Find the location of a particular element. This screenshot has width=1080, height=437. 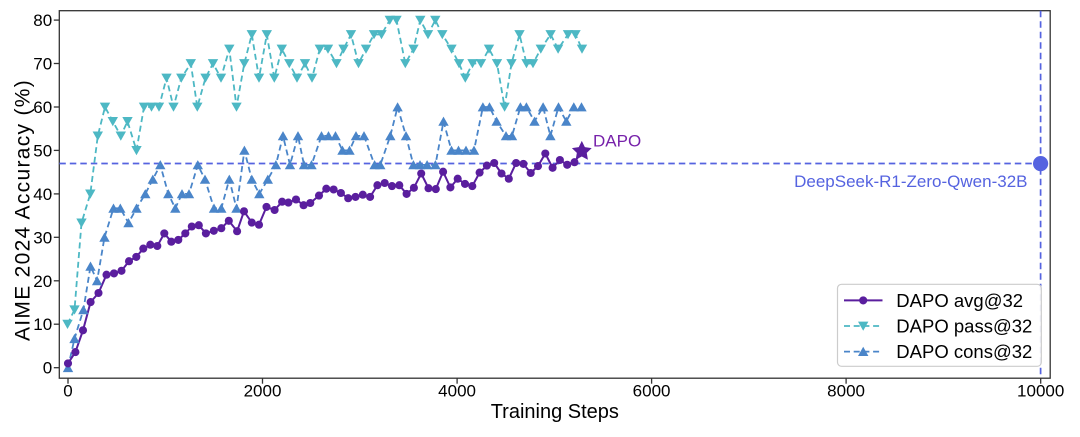

svg-text: 70 is located at coordinates (42, 64).